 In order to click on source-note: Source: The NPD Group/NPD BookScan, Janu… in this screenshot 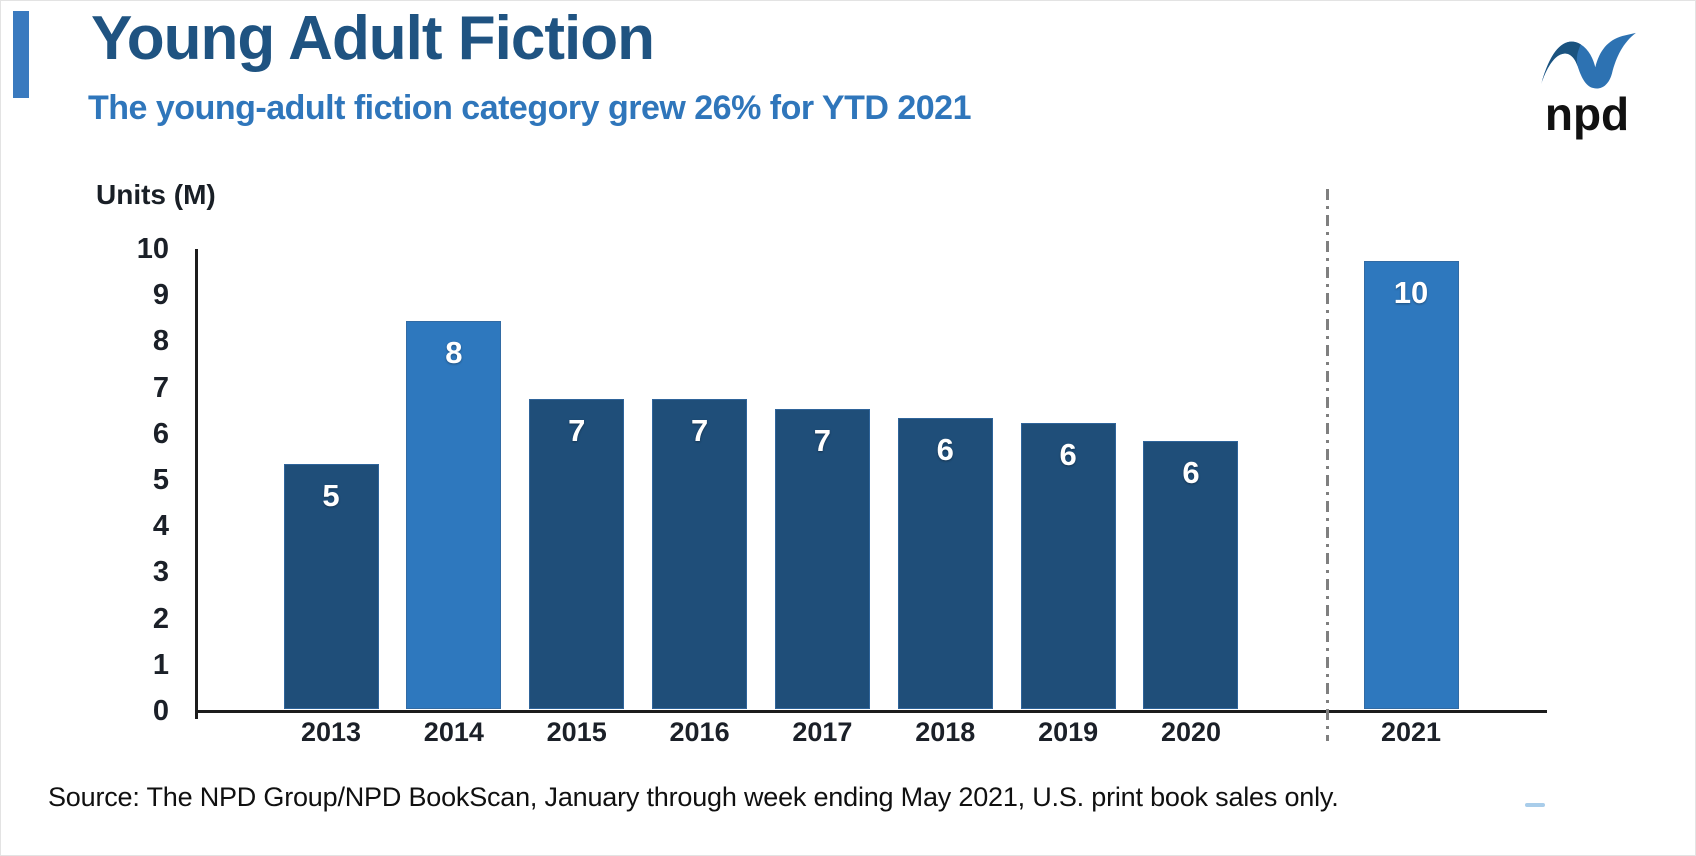, I will do `click(693, 797)`.